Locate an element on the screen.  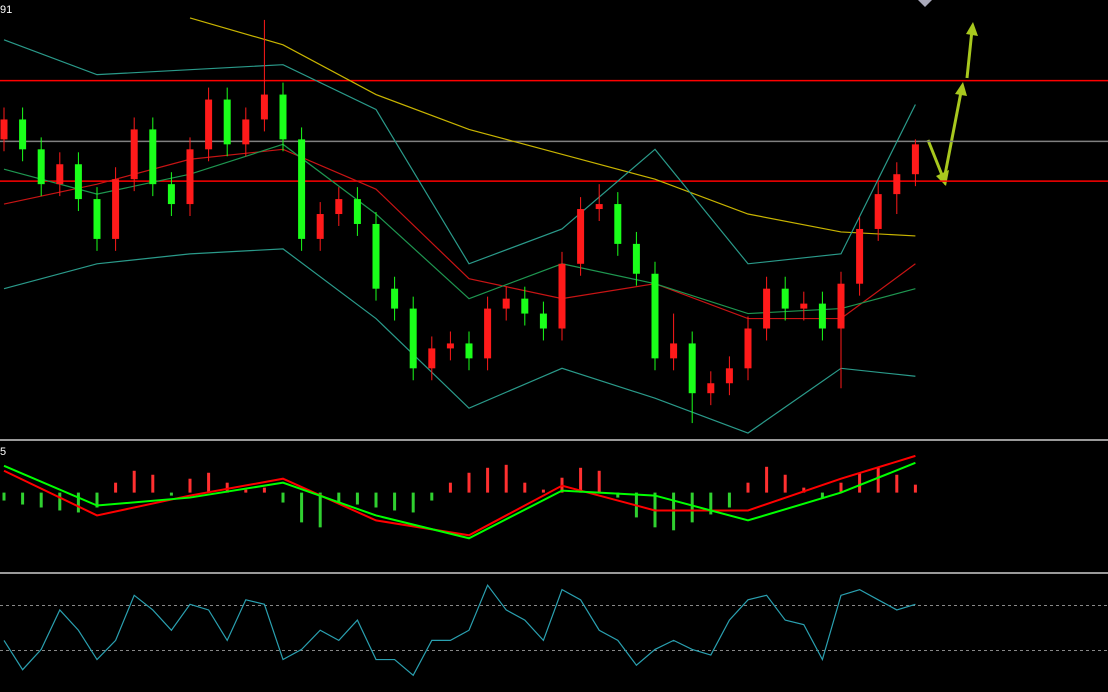
panel-label: 5 is located at coordinates (3, 452).